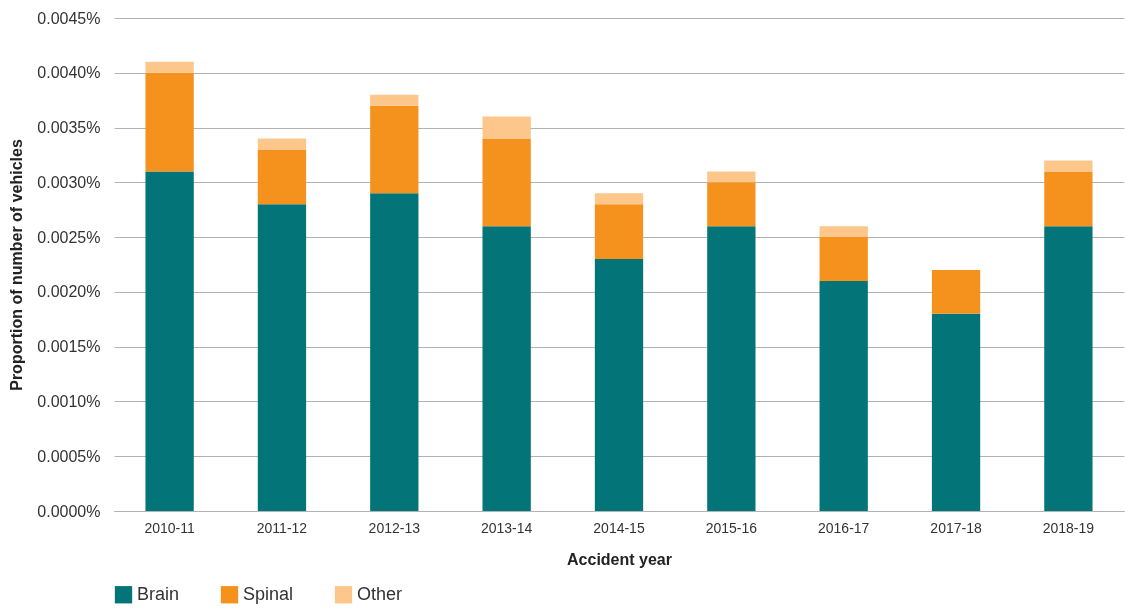 This screenshot has height=610, width=1128. I want to click on x-tick-label: 2015-16, so click(731, 527).